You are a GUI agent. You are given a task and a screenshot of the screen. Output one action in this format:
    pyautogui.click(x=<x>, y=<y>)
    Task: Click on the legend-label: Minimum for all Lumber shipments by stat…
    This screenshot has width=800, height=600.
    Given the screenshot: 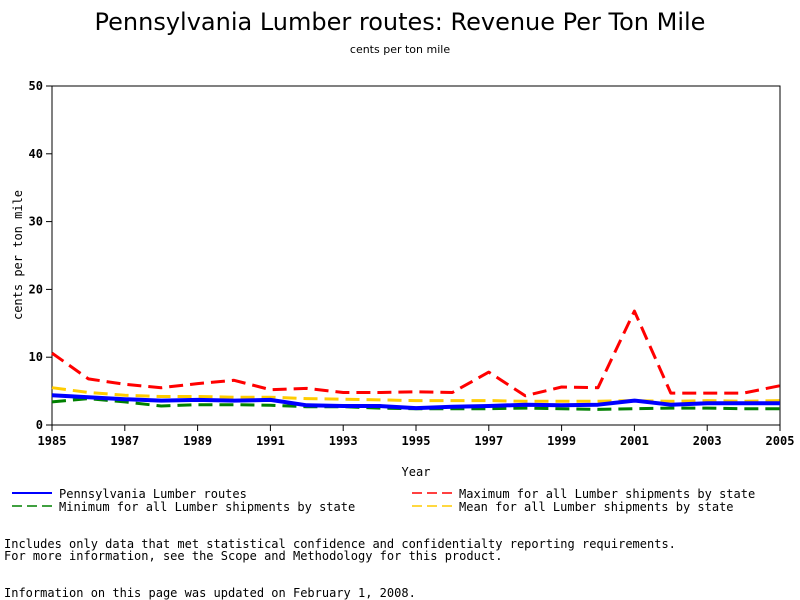 What is the action you would take?
    pyautogui.click(x=207, y=507)
    